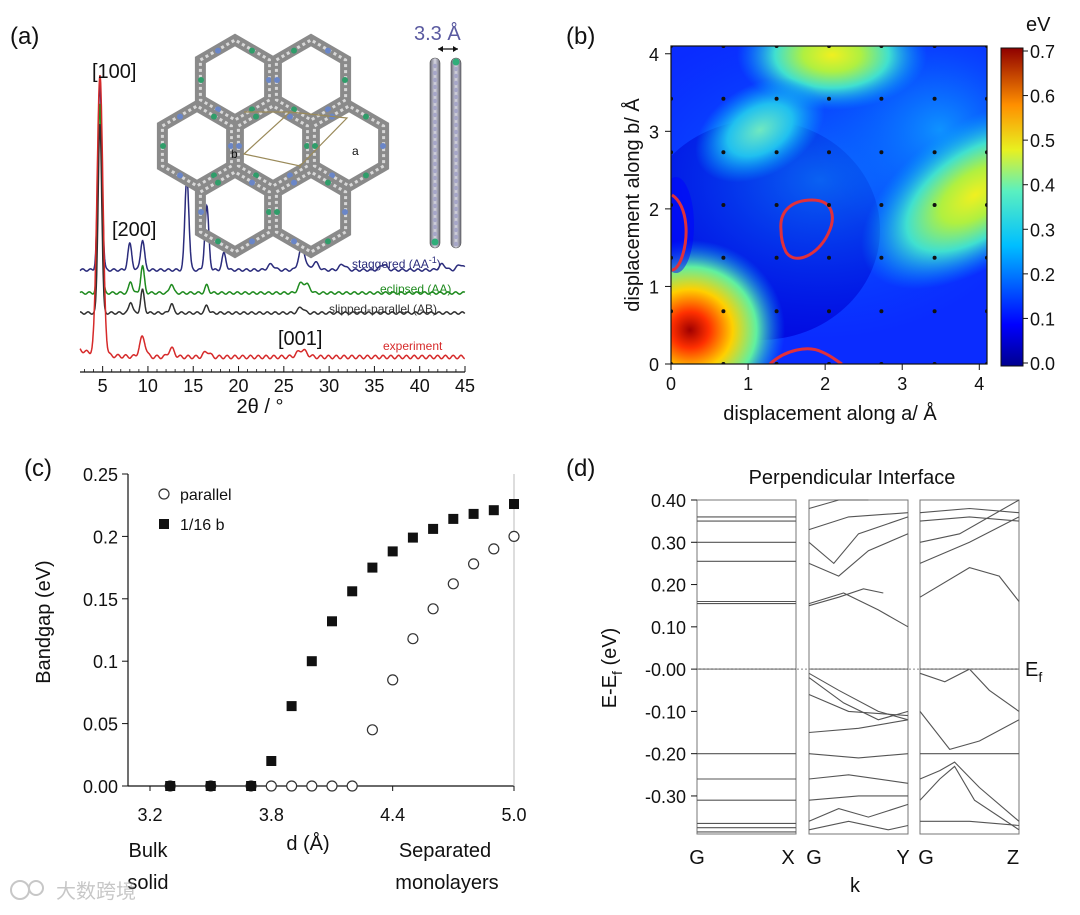 The image size is (1080, 915). I want to click on legend-staggered: staggered (AA-1), so click(396, 263).